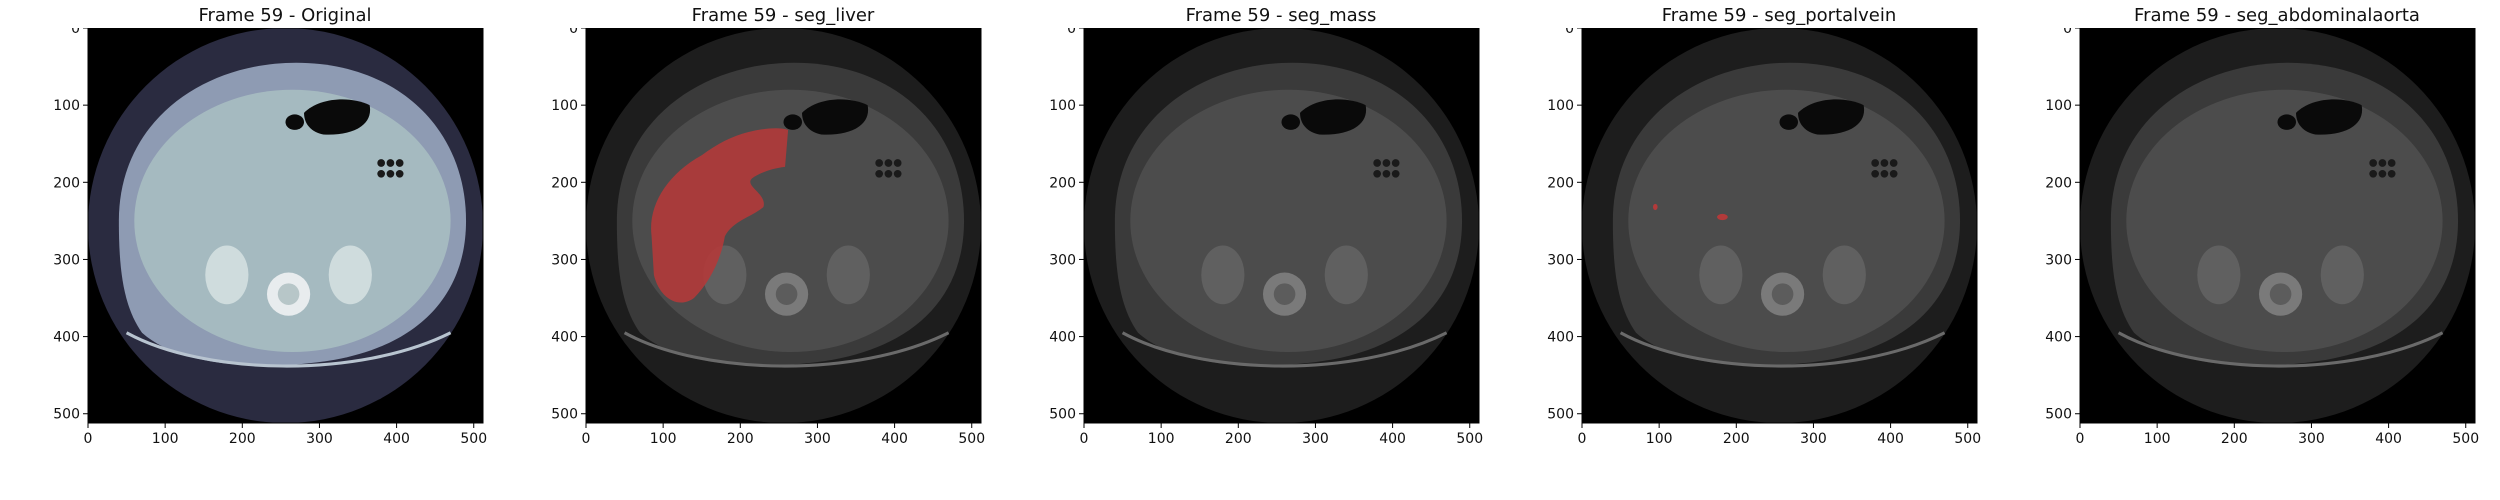 This screenshot has height=500, width=2500. Describe the element at coordinates (285, 15) in the screenshot. I see `panel-title: Frame 59 - Original` at that location.